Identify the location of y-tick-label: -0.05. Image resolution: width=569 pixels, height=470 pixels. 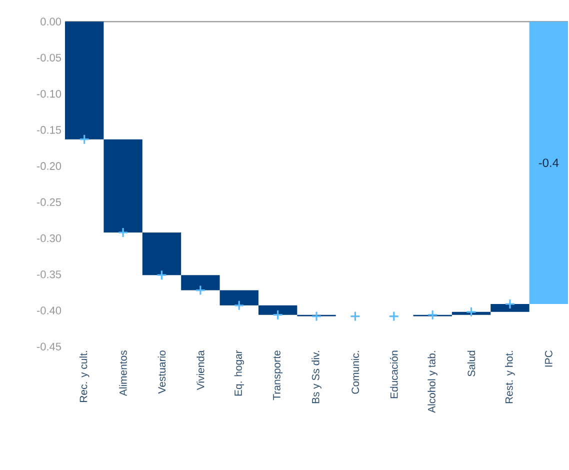
(49, 58).